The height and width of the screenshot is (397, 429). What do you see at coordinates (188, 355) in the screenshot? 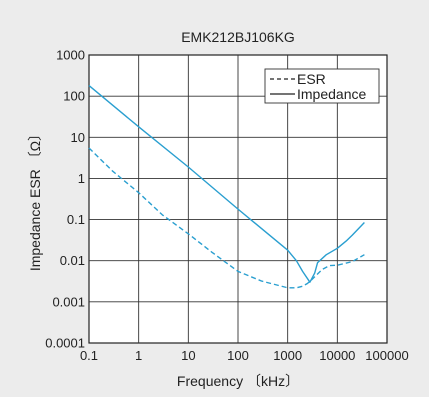
I see `x-tick-label: 10` at bounding box center [188, 355].